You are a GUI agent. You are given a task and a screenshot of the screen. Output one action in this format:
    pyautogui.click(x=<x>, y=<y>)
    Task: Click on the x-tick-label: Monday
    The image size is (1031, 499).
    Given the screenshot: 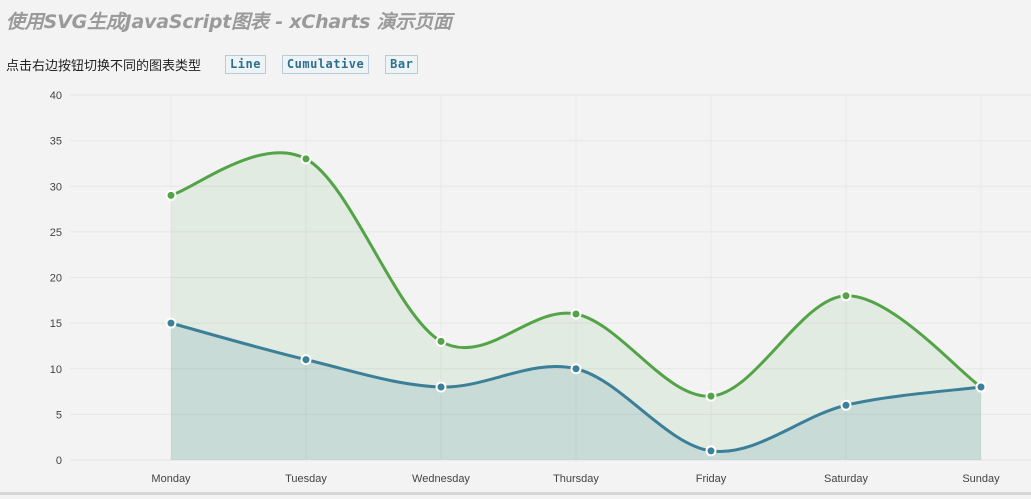 What is the action you would take?
    pyautogui.click(x=171, y=479)
    